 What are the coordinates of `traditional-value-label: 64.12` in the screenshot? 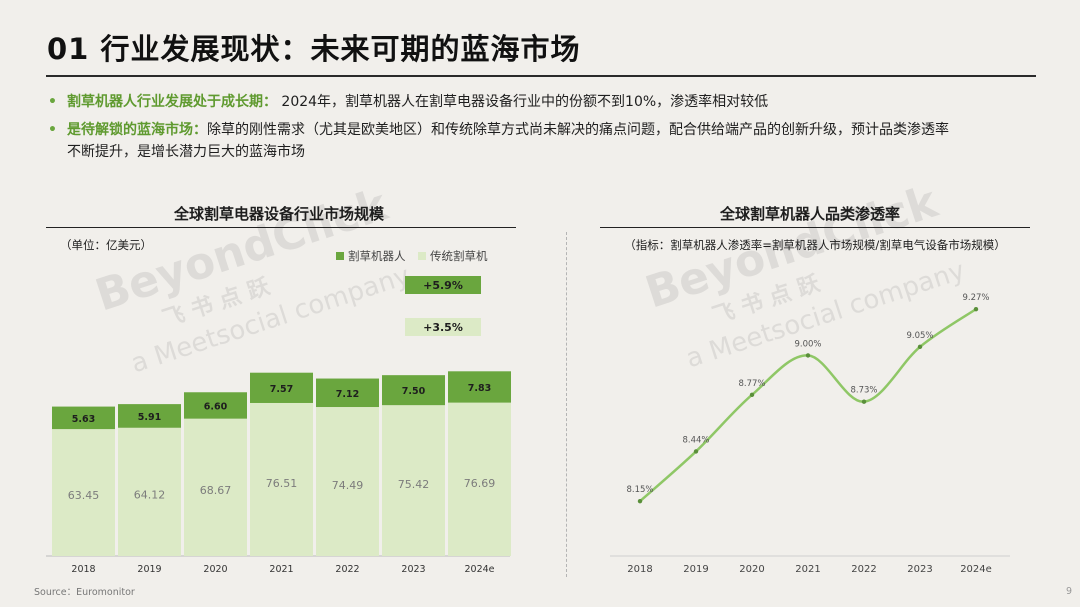 It's located at (150, 494).